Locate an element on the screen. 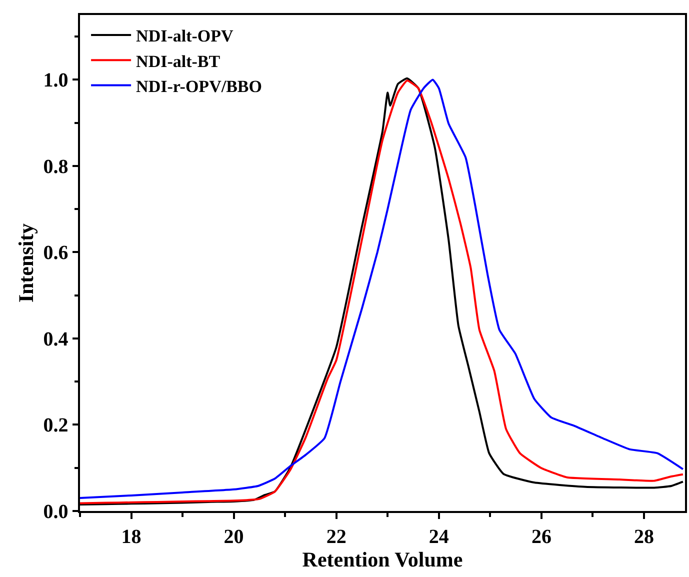  legend-label: NDI-alt-BT is located at coordinates (178, 61).